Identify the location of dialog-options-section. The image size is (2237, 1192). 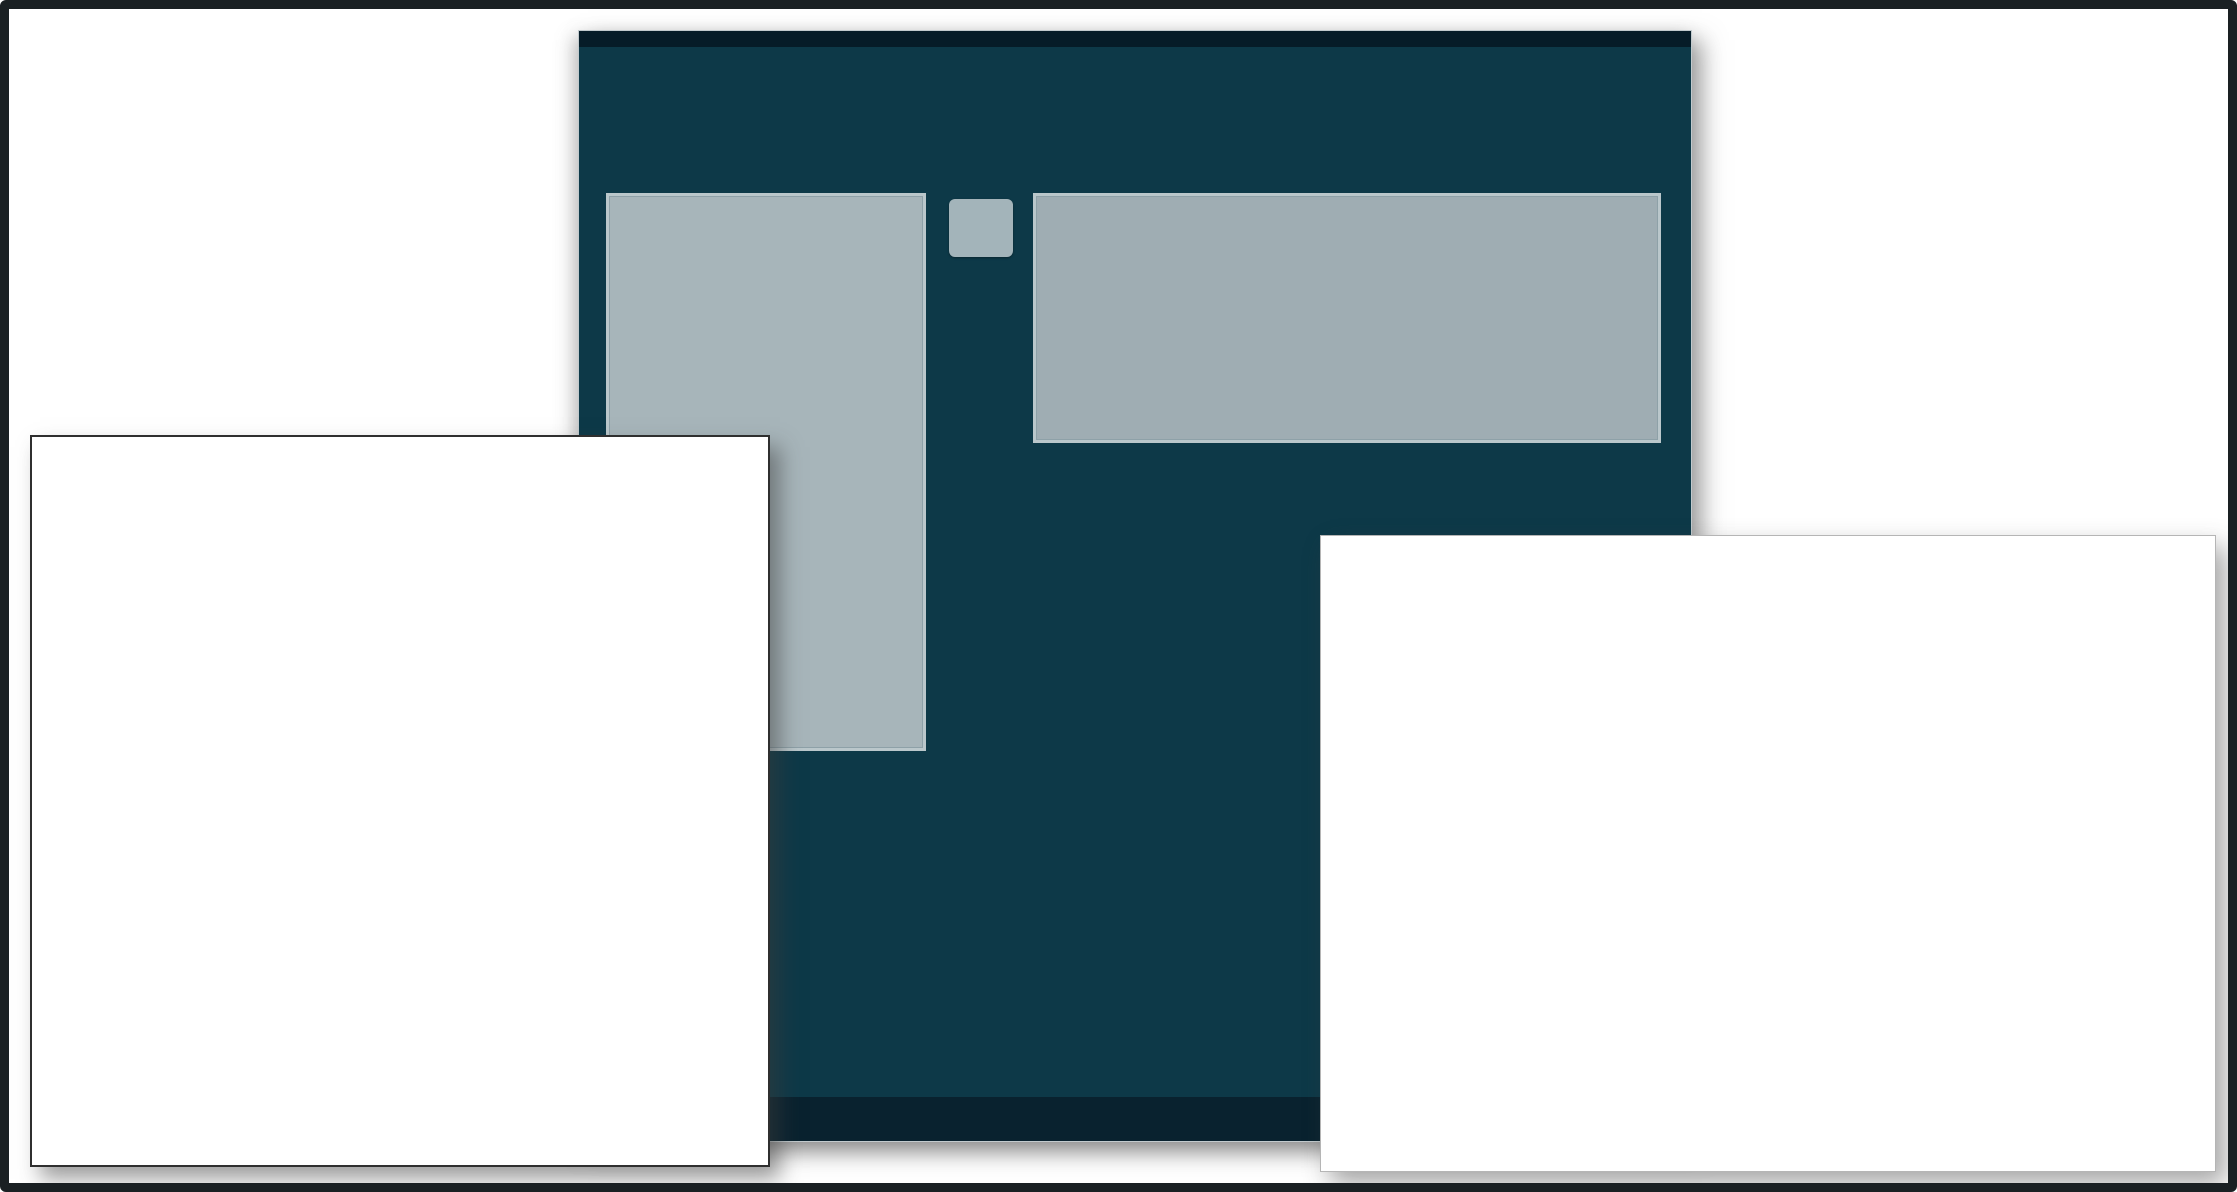
(1287, 485).